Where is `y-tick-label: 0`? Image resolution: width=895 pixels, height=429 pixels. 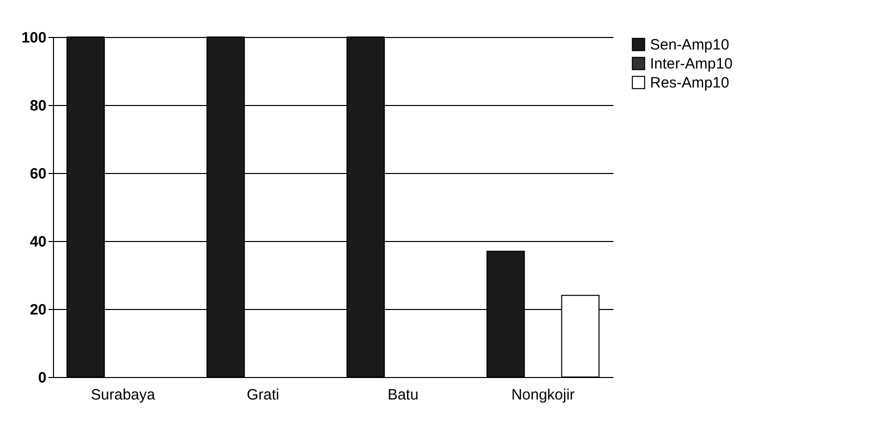
y-tick-label: 0 is located at coordinates (42, 378).